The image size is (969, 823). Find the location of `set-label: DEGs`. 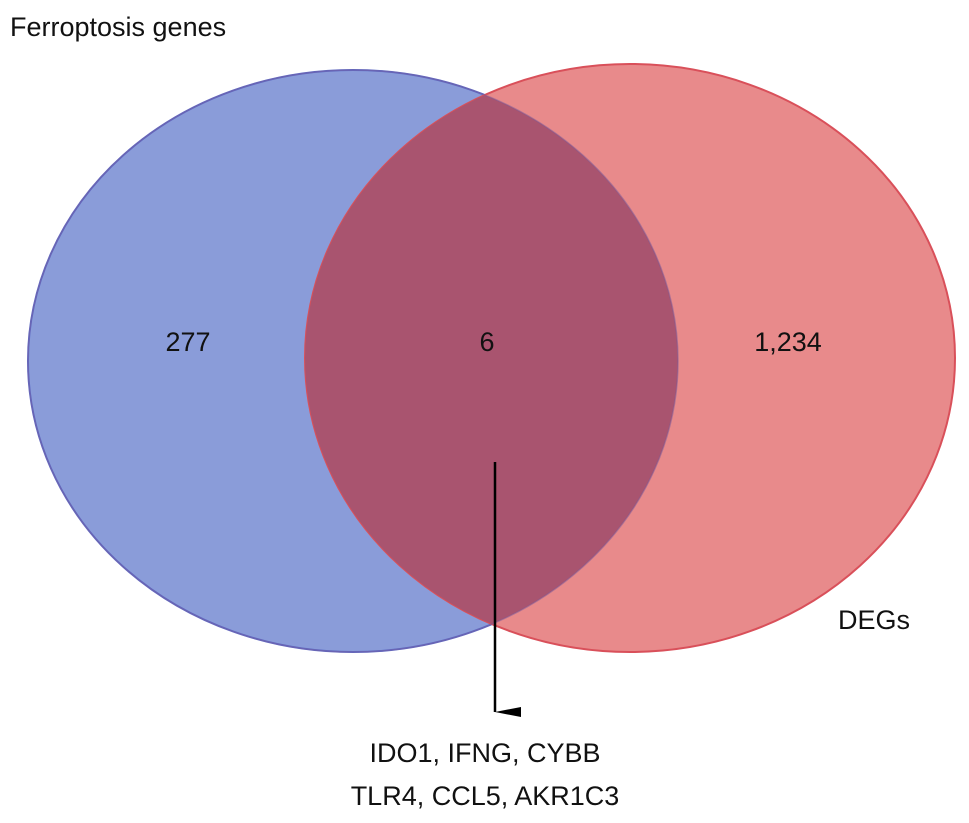

set-label: DEGs is located at coordinates (874, 620).